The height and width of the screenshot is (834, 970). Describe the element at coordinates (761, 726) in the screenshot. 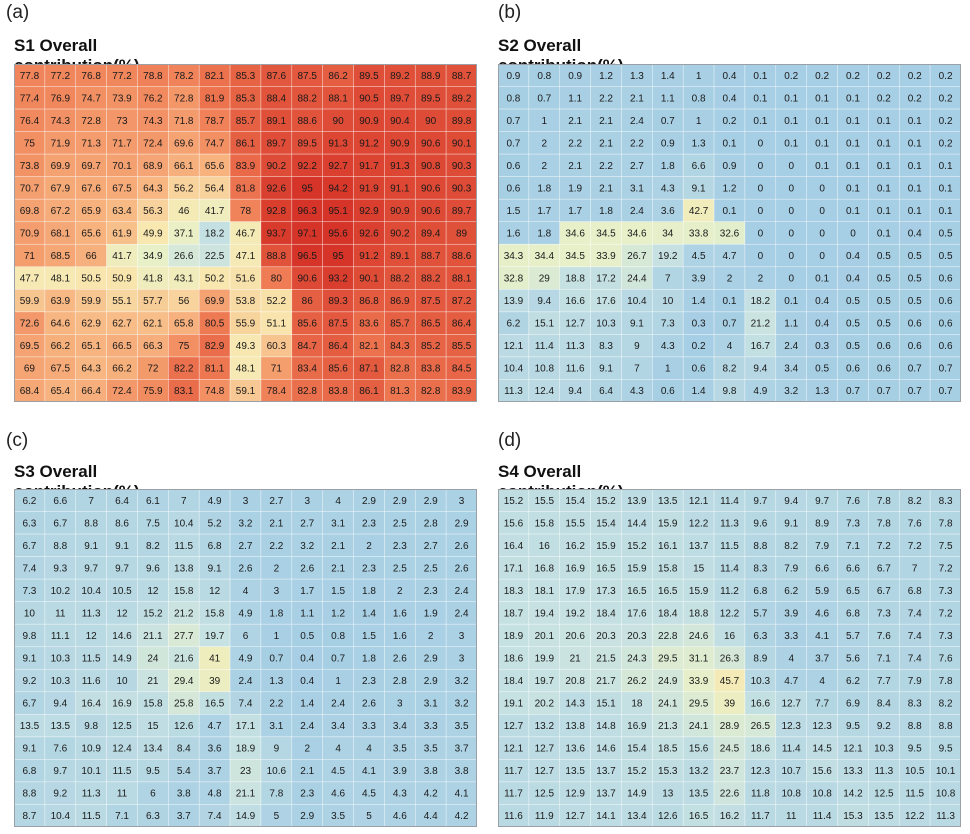

I see `cell-value-label: 26.5` at that location.